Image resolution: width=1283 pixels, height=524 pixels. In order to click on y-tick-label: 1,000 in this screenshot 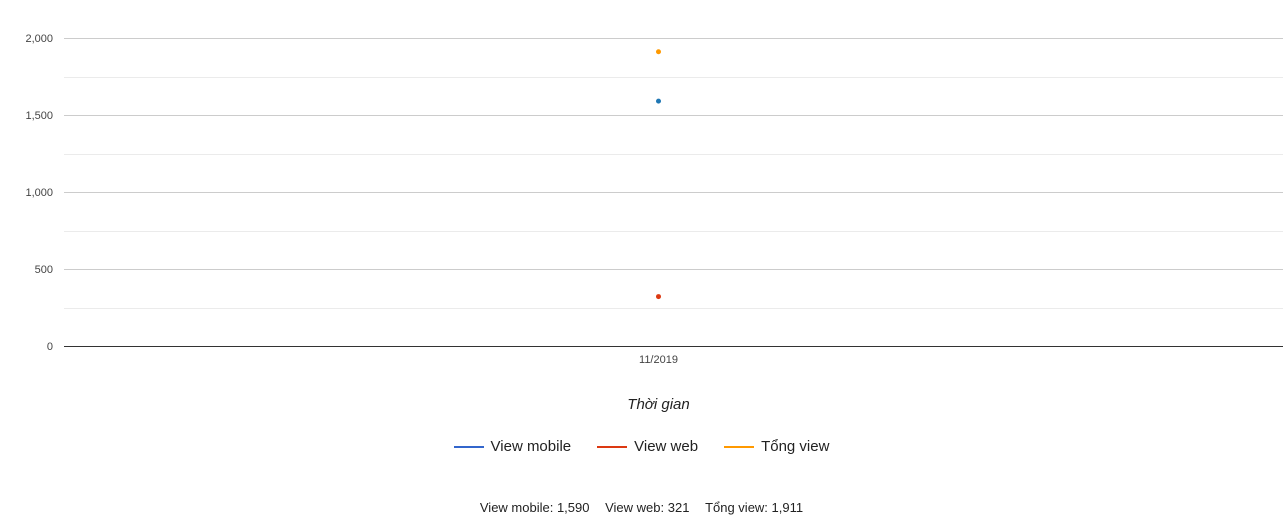, I will do `click(39, 193)`.